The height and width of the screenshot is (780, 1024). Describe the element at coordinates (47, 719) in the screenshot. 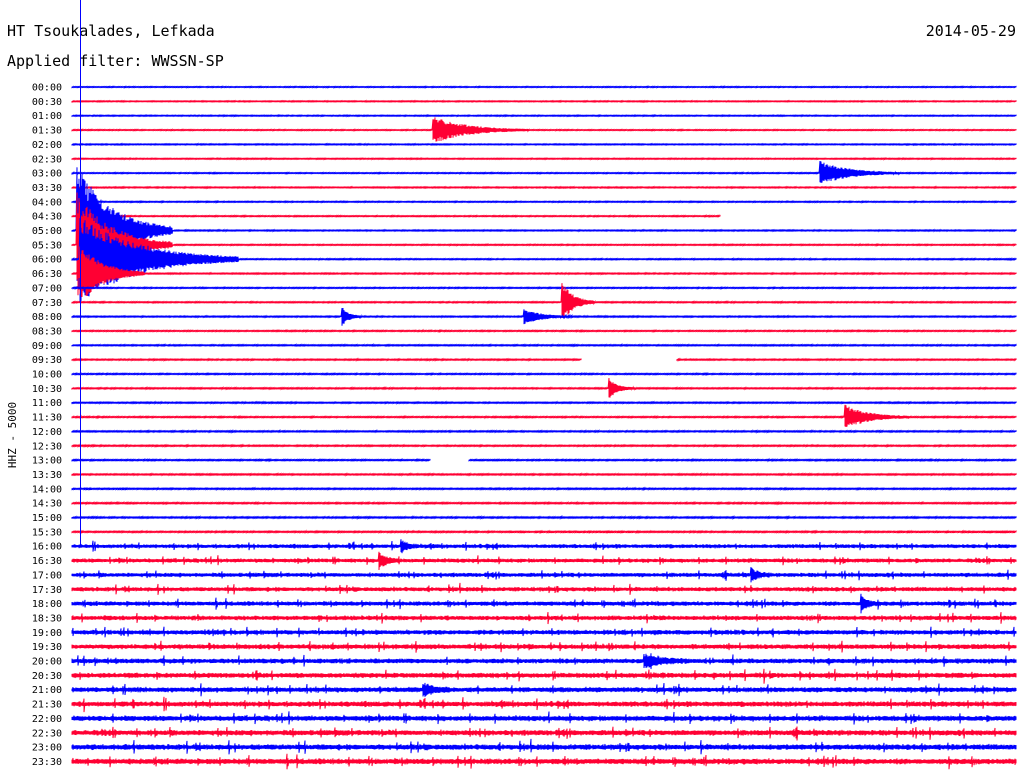

I see `time-tick-label: 22:00` at that location.